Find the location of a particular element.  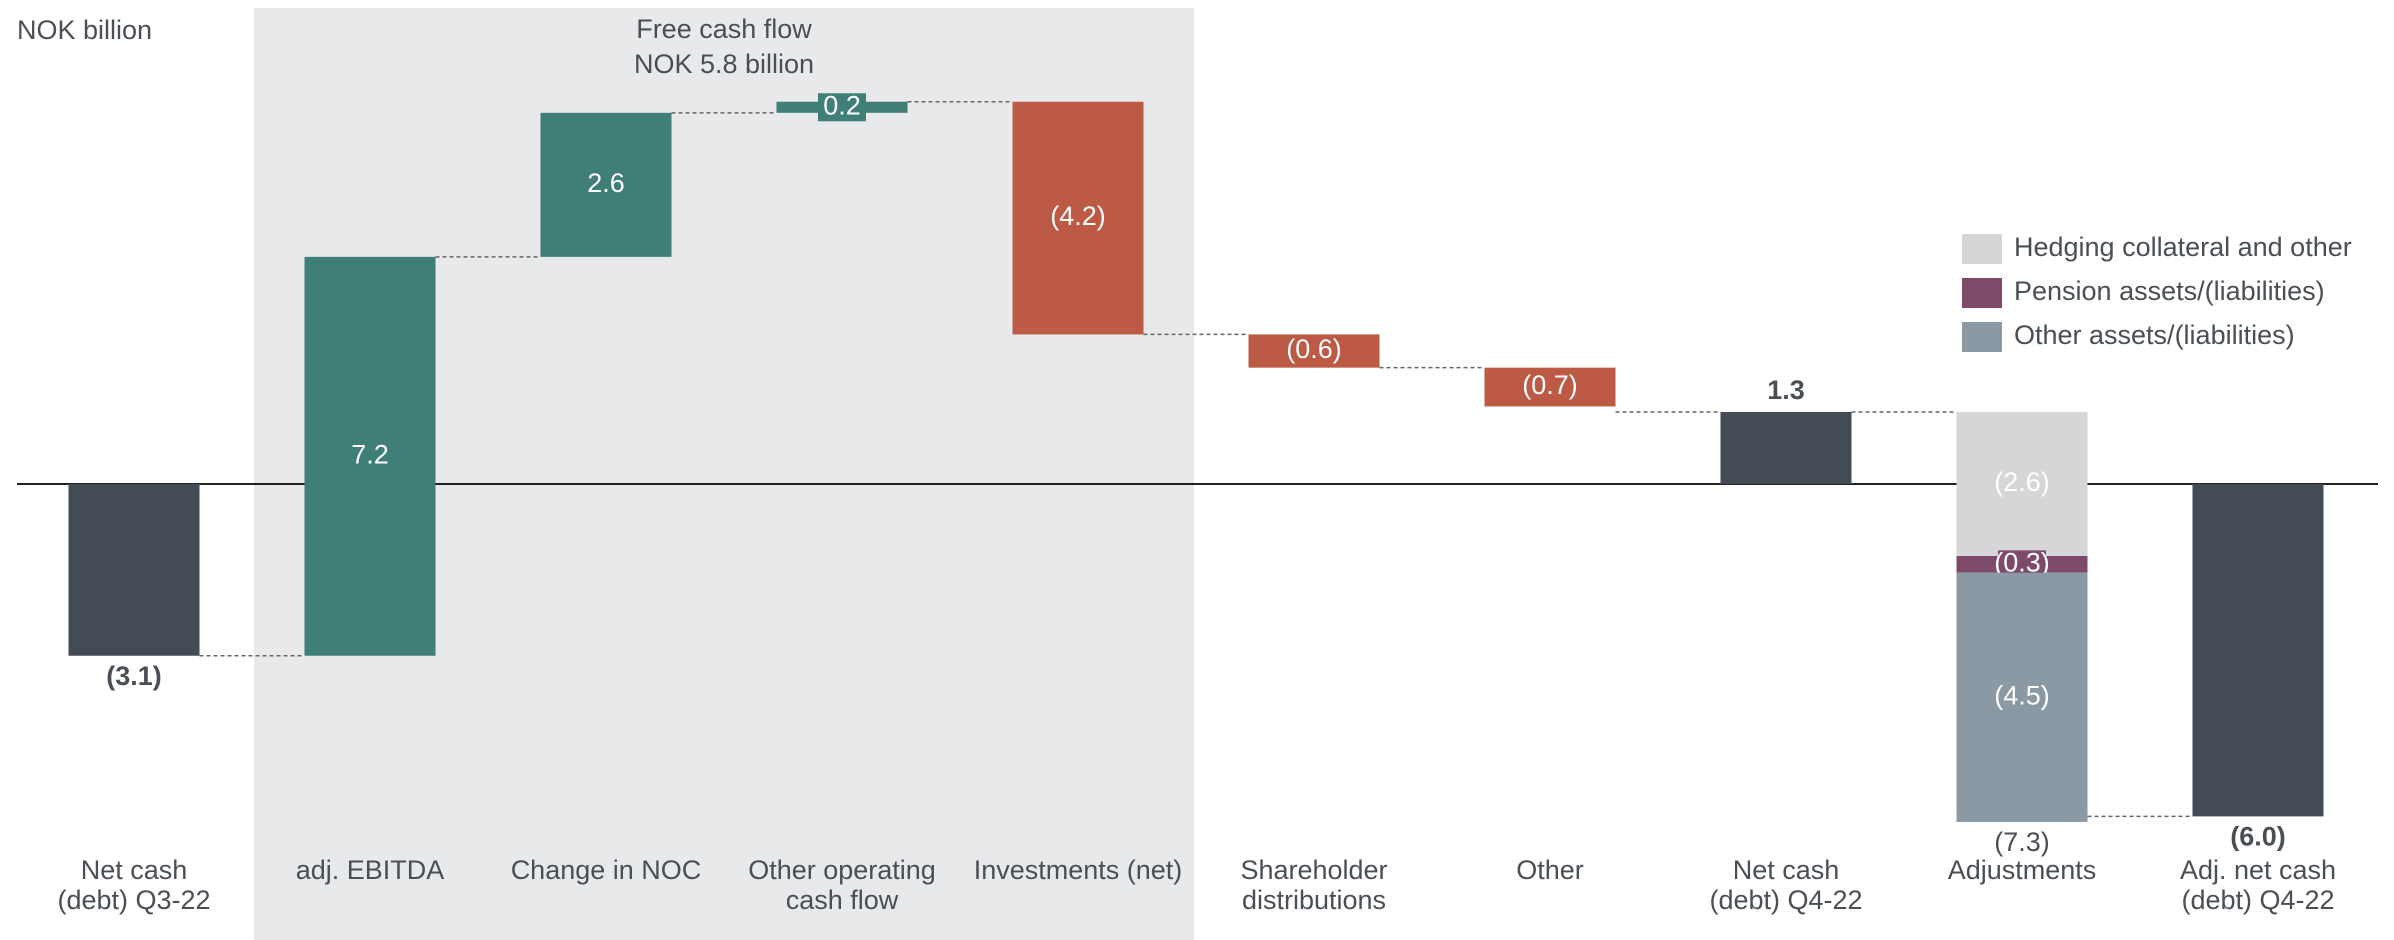

highlight-subtitle: NOK 5.8 billion is located at coordinates (724, 64).